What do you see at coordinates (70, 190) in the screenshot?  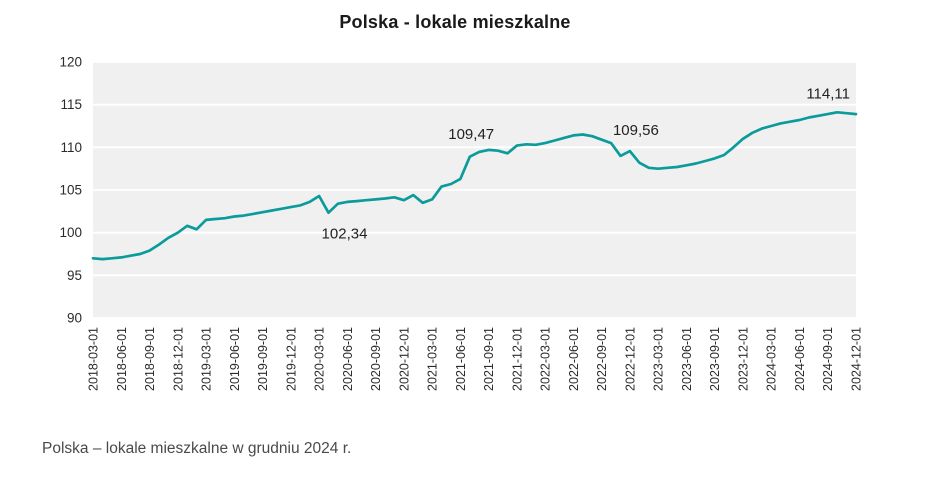 I see `y-tick-label: 105` at bounding box center [70, 190].